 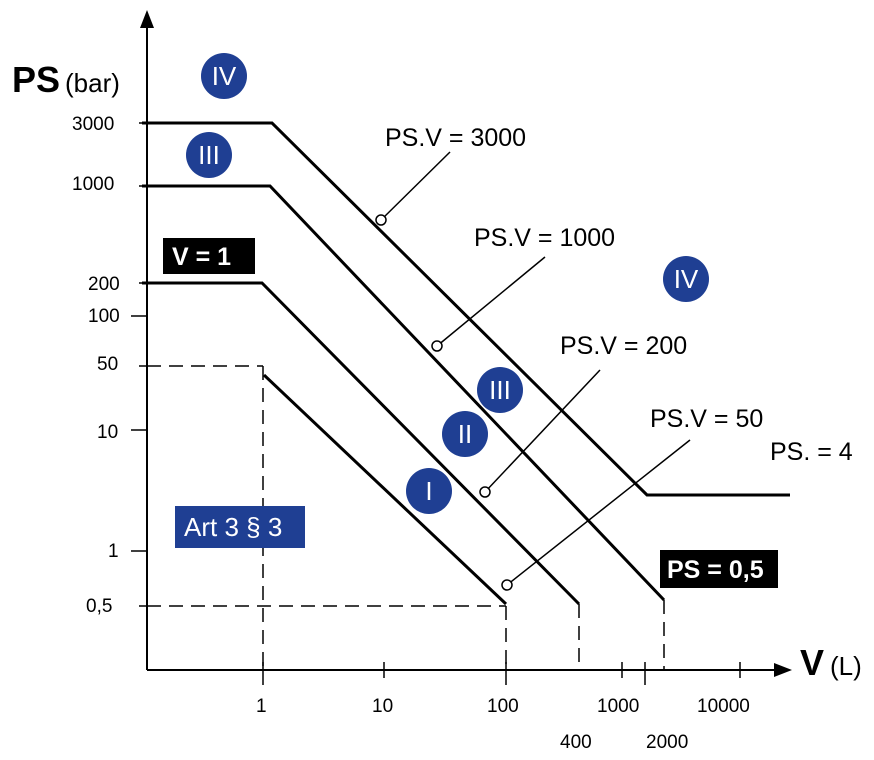 What do you see at coordinates (455, 138) in the screenshot?
I see `label-psv-3000: PS.V = 3000` at bounding box center [455, 138].